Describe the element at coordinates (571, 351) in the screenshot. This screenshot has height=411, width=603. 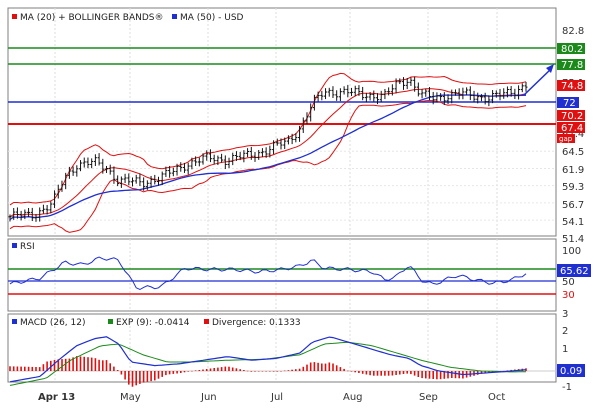
I see `macd-y-axis: 3 2 1 -1 0.09` at that location.